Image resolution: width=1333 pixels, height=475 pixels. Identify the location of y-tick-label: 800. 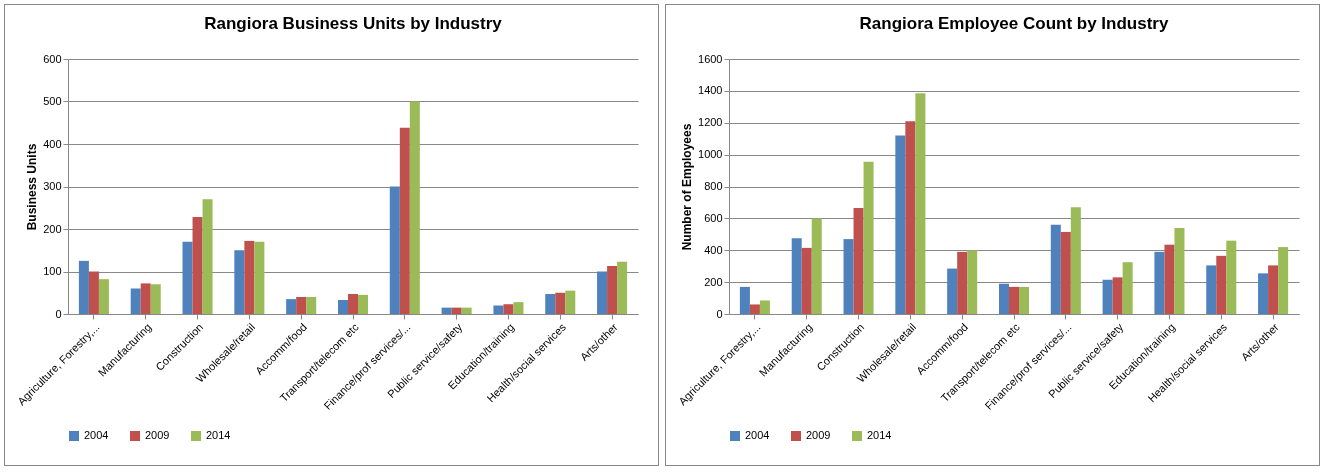
(713, 186).